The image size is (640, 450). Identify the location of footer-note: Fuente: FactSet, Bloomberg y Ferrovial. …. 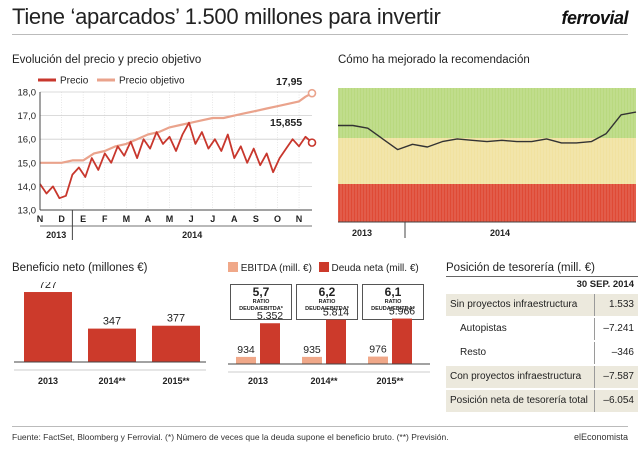
(230, 437).